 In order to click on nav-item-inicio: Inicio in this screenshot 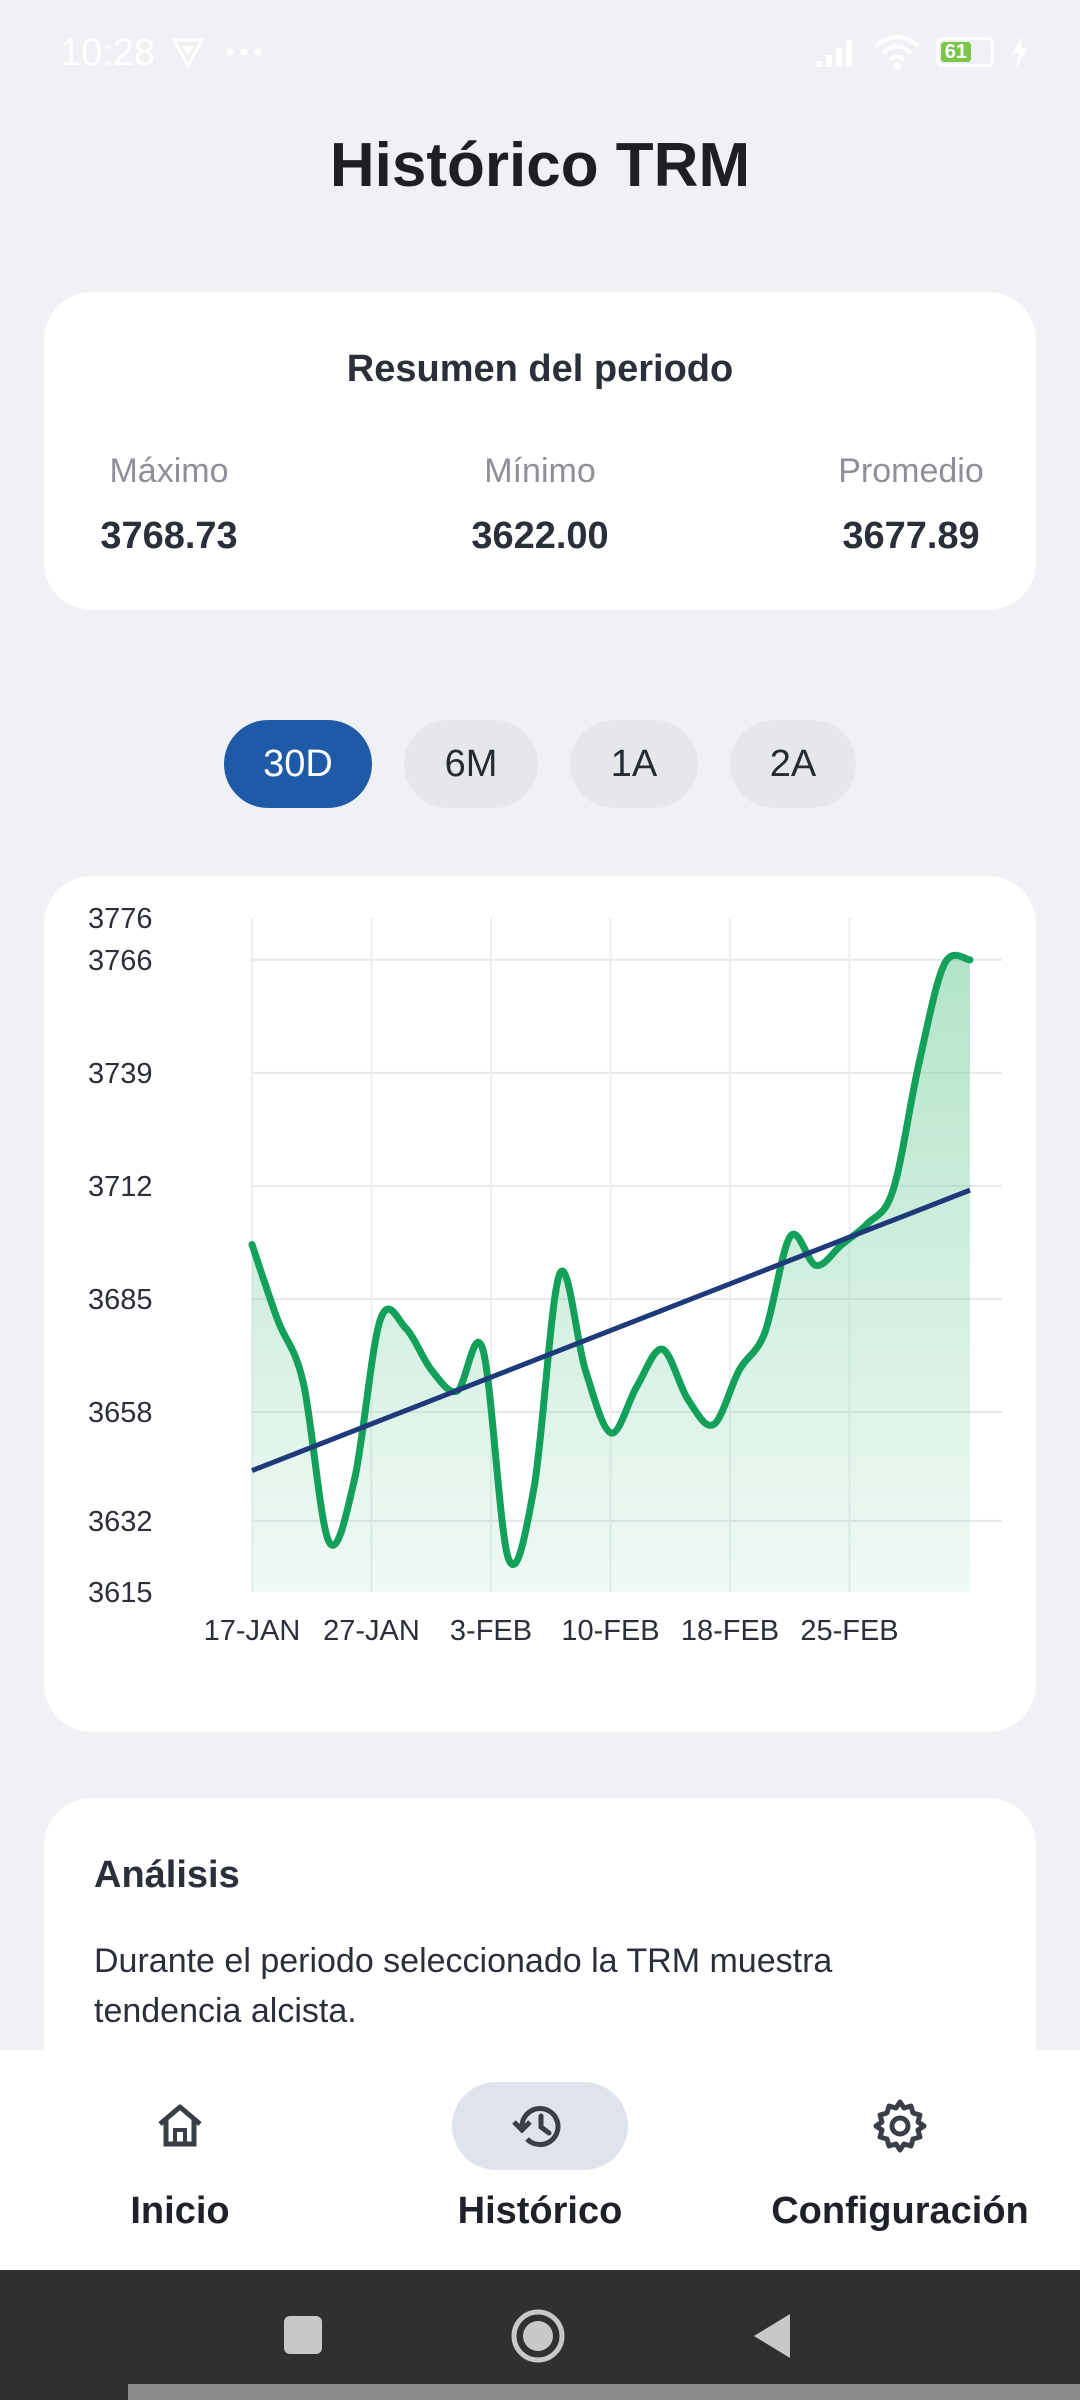, I will do `click(180, 2157)`.